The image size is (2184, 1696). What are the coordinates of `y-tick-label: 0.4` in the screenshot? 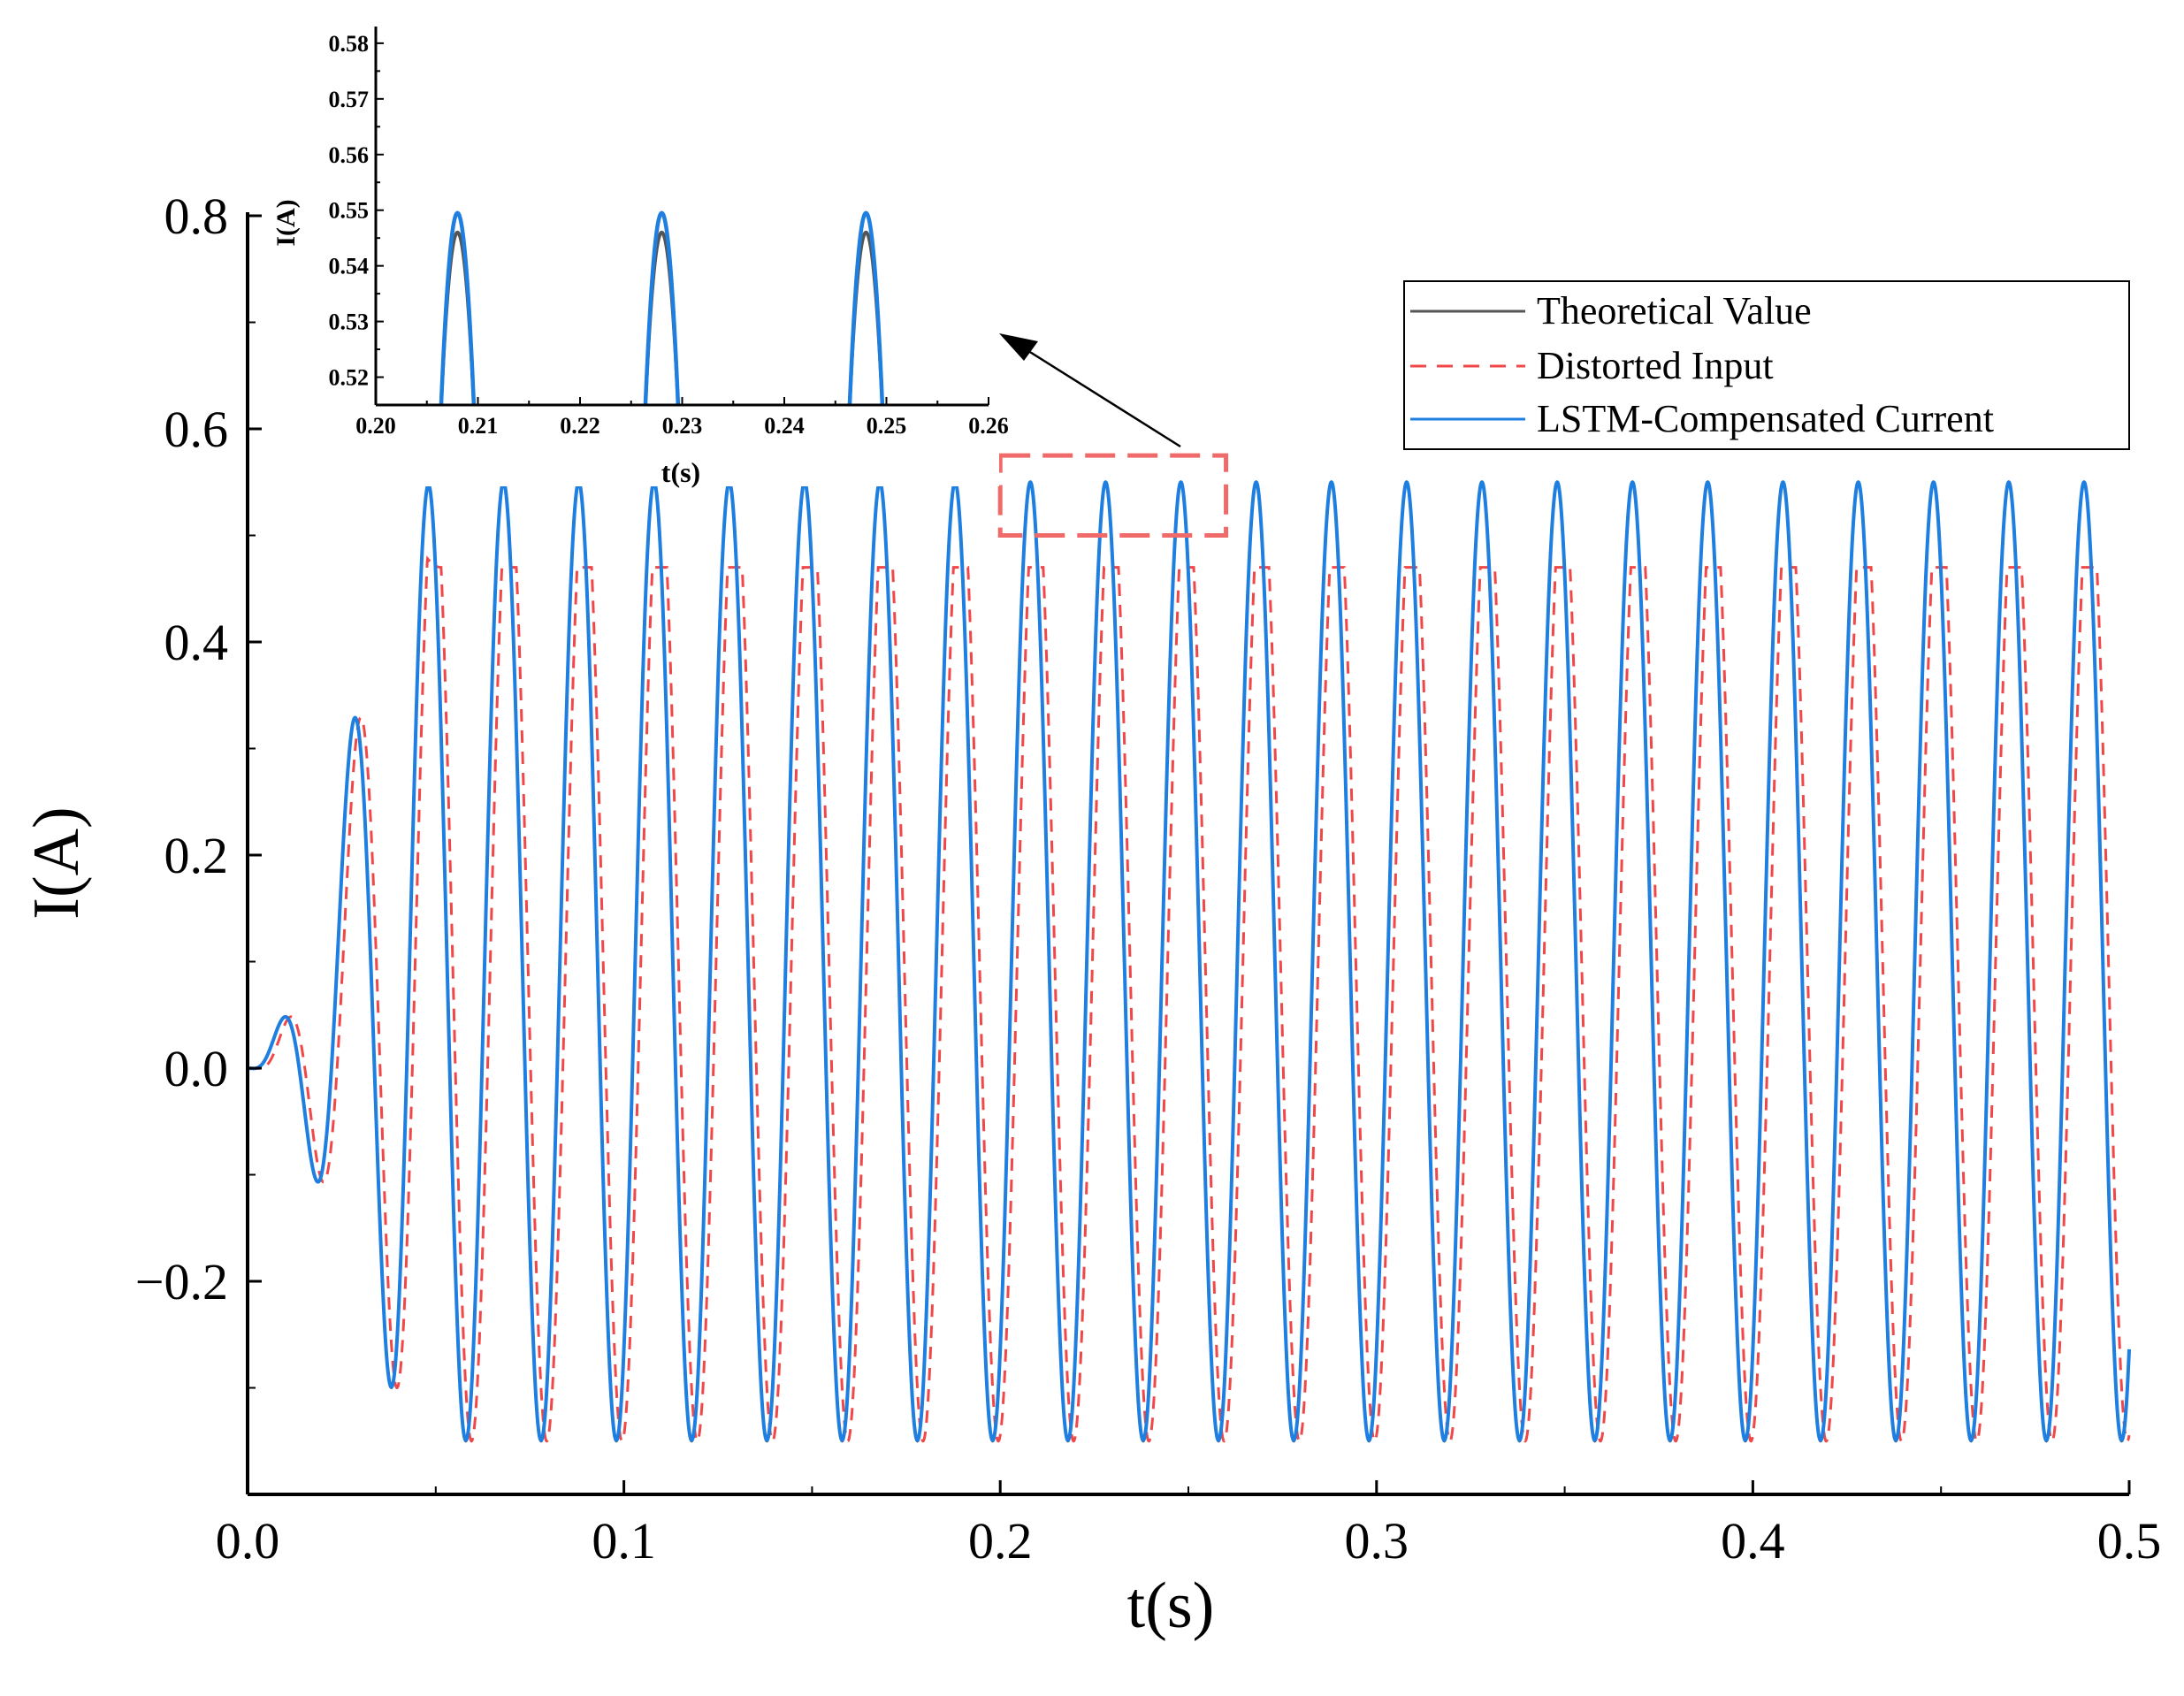 It's located at (196, 643).